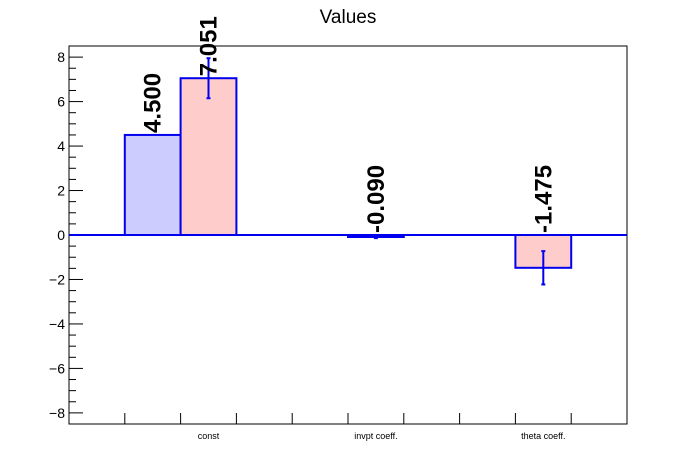 This screenshot has height=472, width=696. What do you see at coordinates (348, 17) in the screenshot?
I see `chart-title: Values` at bounding box center [348, 17].